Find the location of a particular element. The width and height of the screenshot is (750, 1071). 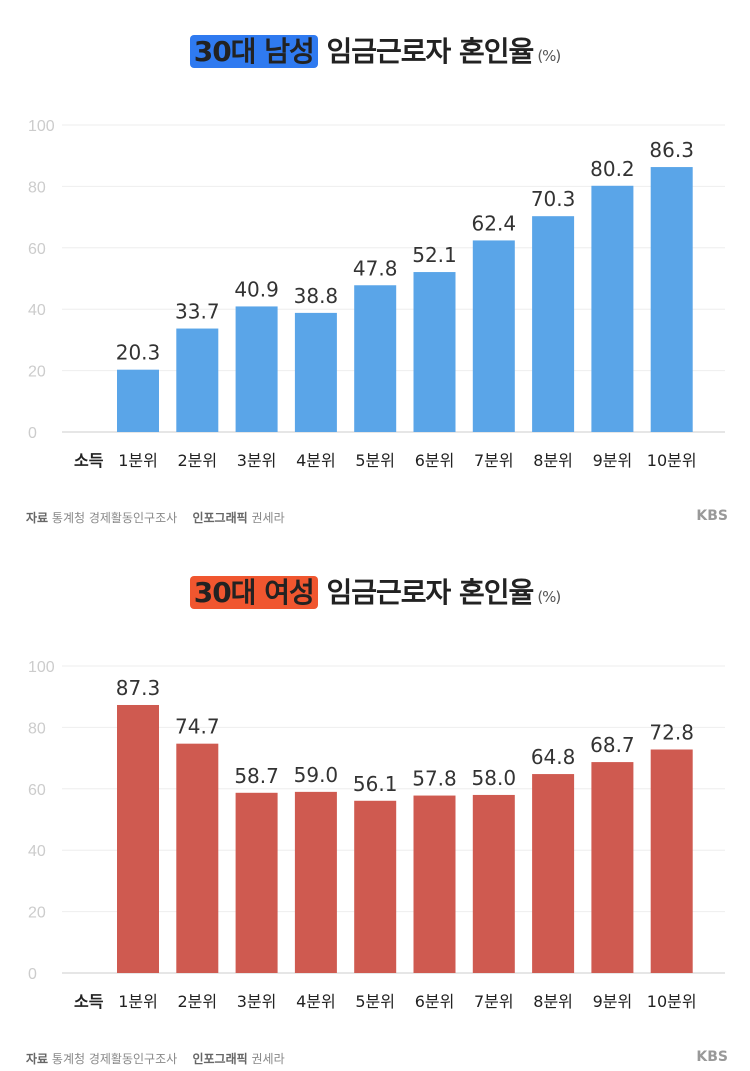

data-label: 87.3 is located at coordinates (138, 688).